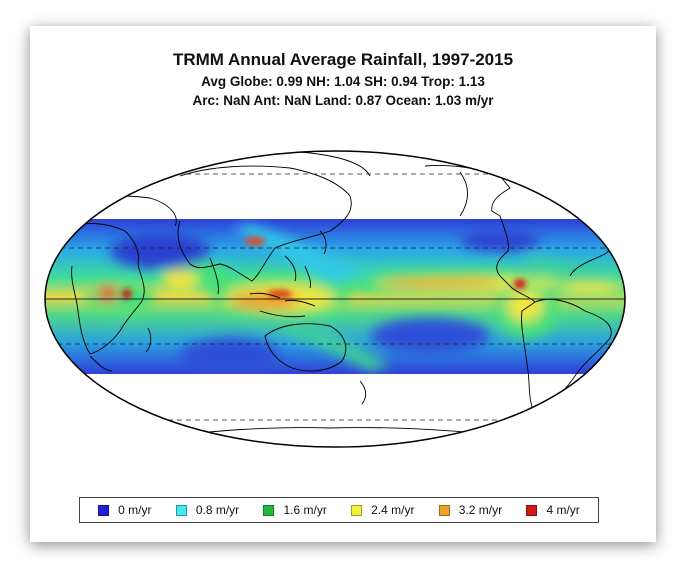  I want to click on legend-label-5: 4 m/yr, so click(563, 510).